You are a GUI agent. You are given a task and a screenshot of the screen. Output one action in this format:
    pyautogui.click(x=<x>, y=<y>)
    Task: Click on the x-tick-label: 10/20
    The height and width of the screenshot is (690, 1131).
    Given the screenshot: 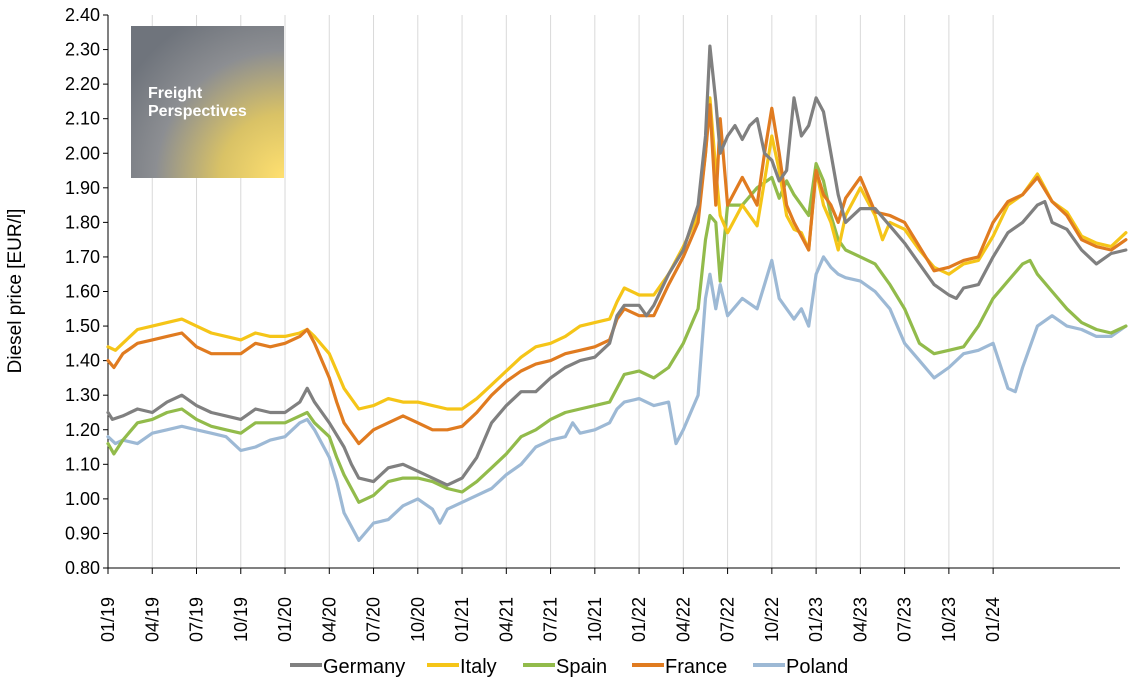 What is the action you would take?
    pyautogui.click(x=418, y=619)
    